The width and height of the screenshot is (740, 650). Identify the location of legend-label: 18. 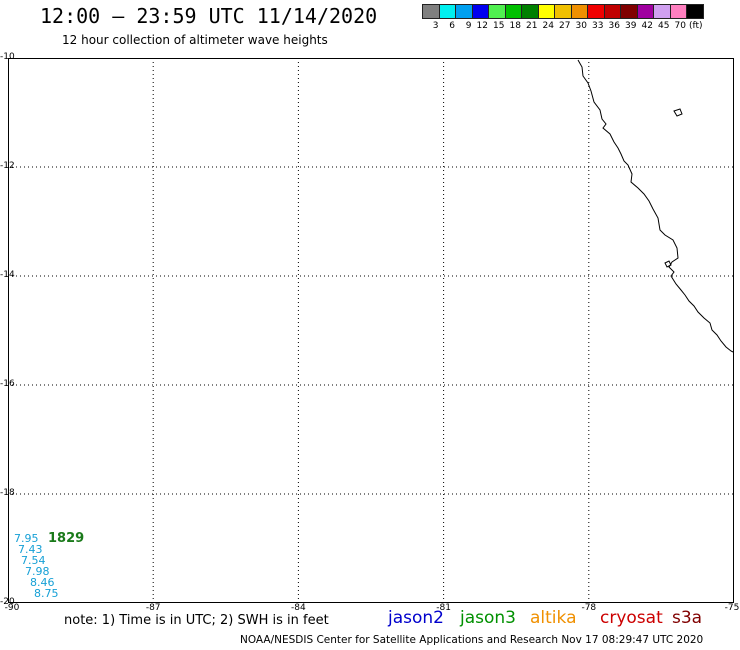
(515, 26).